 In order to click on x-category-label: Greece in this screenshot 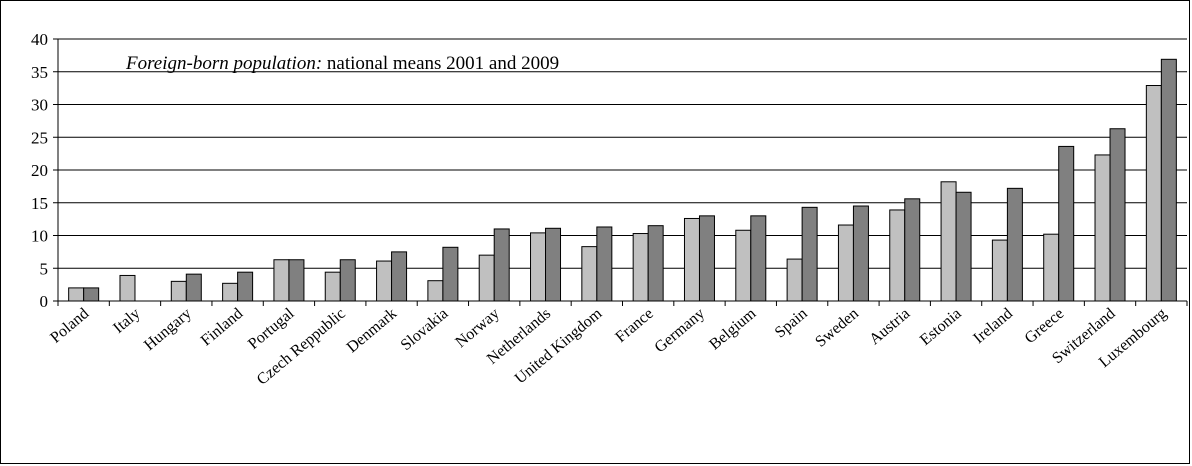, I will do `click(1045, 326)`.